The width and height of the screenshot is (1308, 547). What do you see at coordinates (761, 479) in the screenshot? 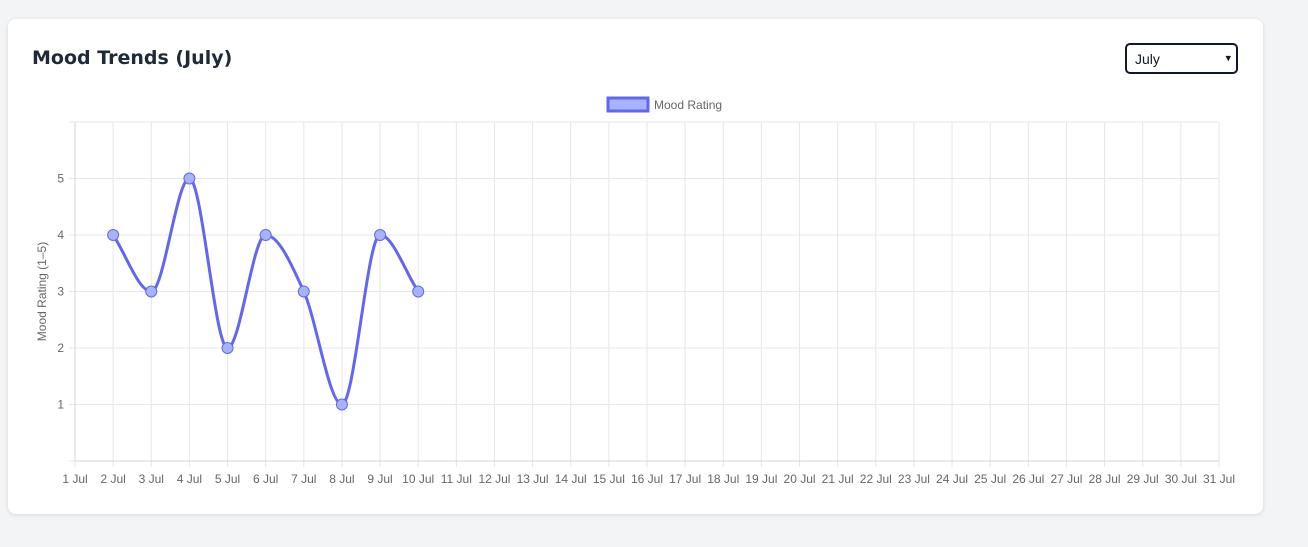
I see `x-tick-label: 19 Jul` at bounding box center [761, 479].